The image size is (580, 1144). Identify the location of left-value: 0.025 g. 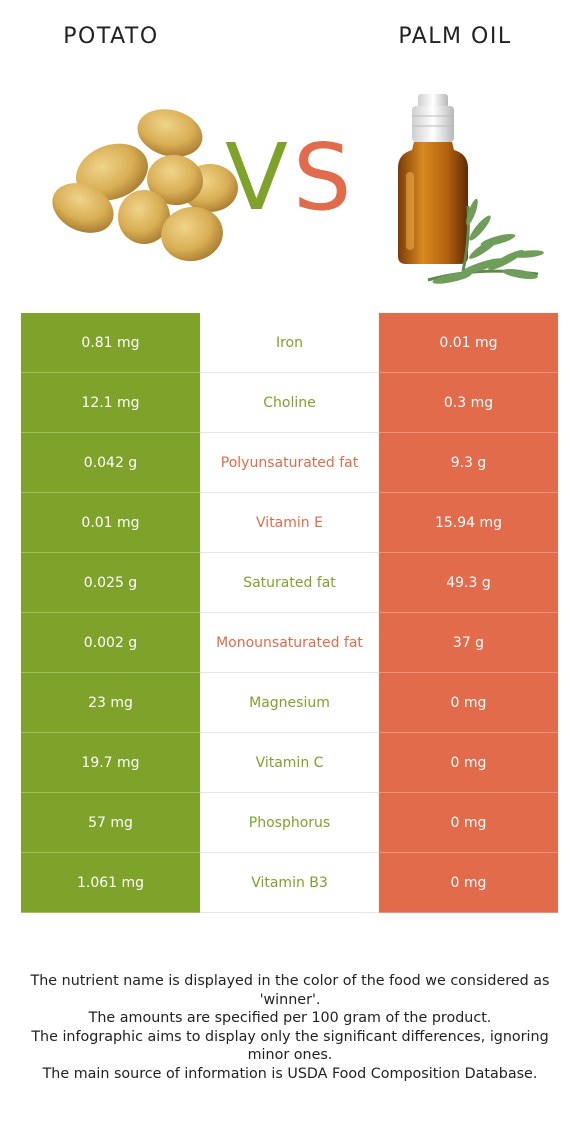
(110, 583).